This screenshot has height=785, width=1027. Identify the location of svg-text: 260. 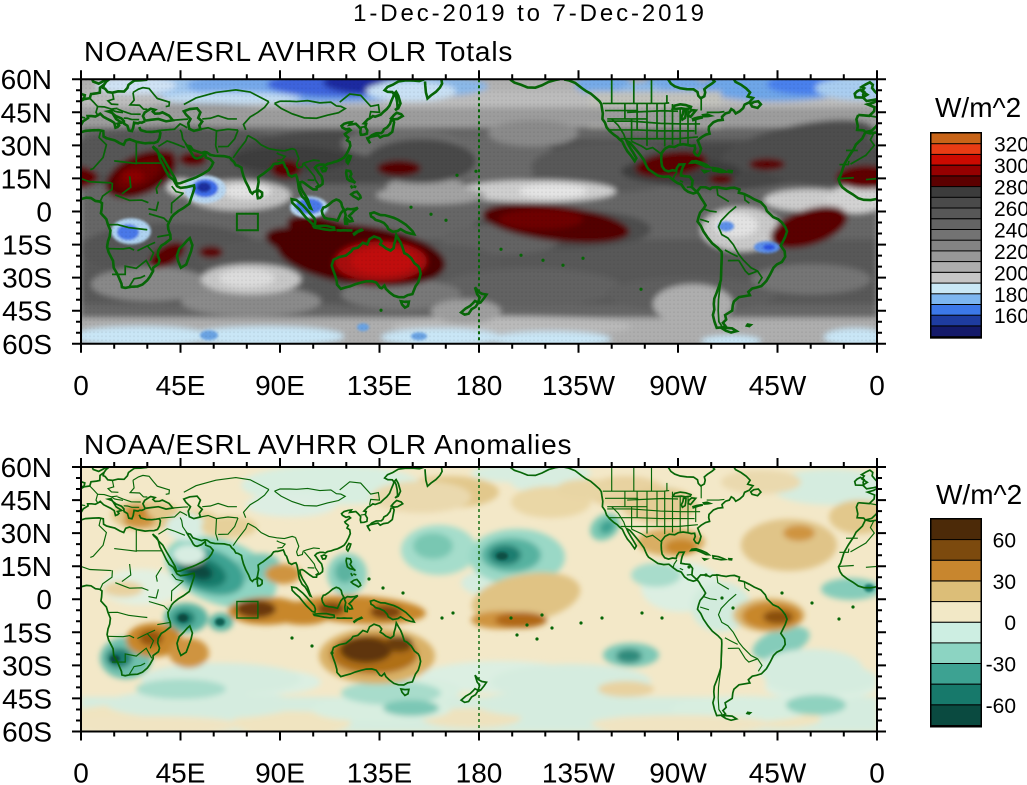
(1010, 209).